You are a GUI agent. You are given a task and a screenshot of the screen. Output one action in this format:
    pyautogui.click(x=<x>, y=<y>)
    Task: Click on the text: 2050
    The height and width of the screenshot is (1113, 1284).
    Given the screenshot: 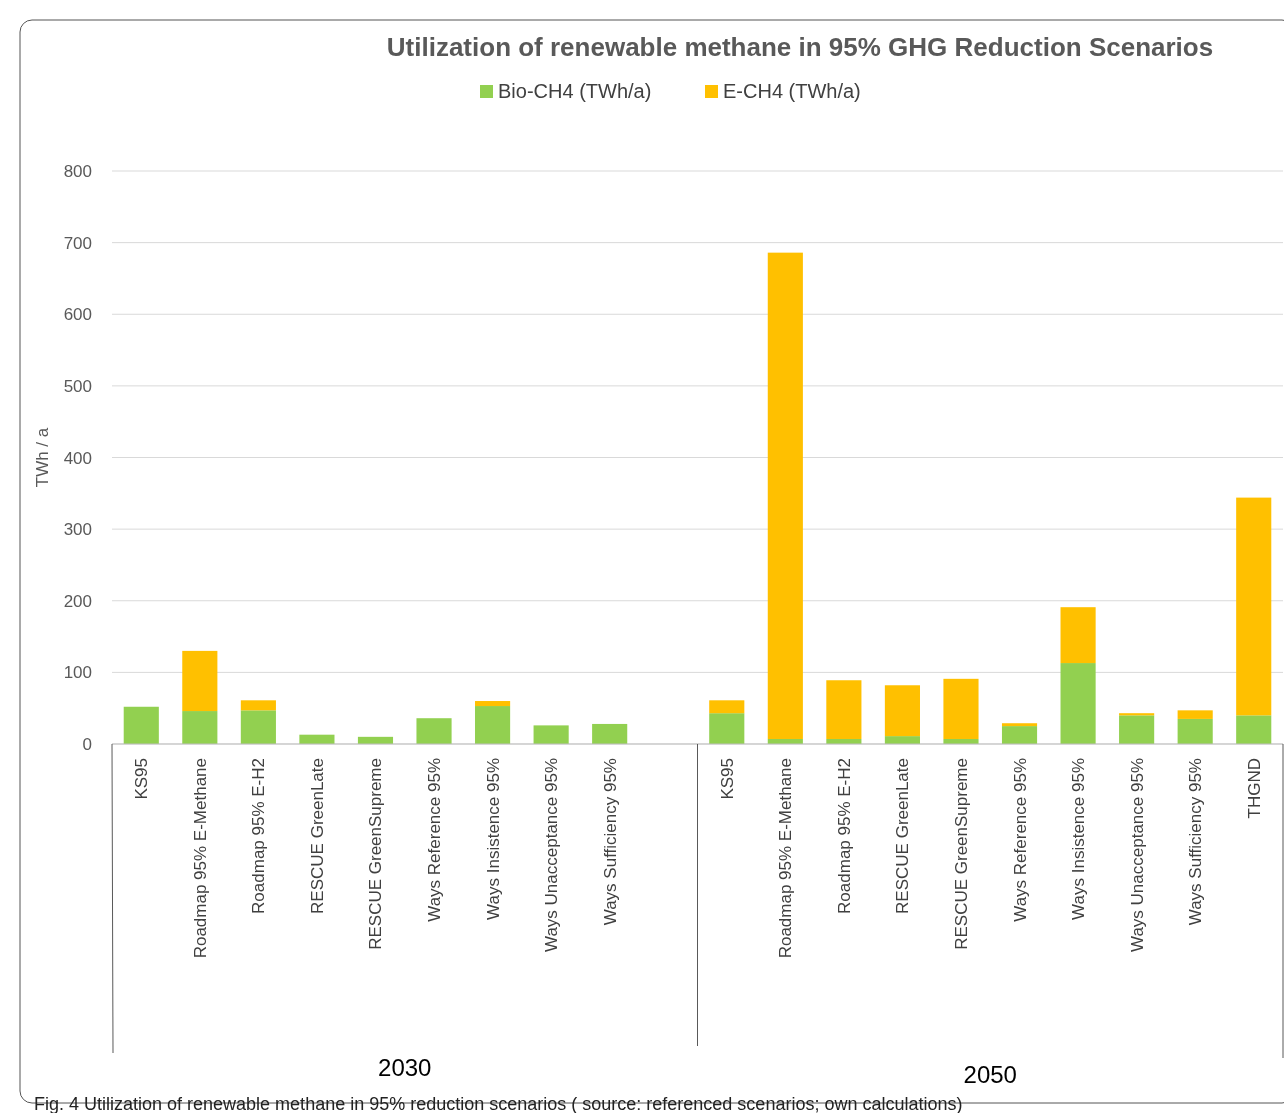 What is the action you would take?
    pyautogui.click(x=990, y=1074)
    